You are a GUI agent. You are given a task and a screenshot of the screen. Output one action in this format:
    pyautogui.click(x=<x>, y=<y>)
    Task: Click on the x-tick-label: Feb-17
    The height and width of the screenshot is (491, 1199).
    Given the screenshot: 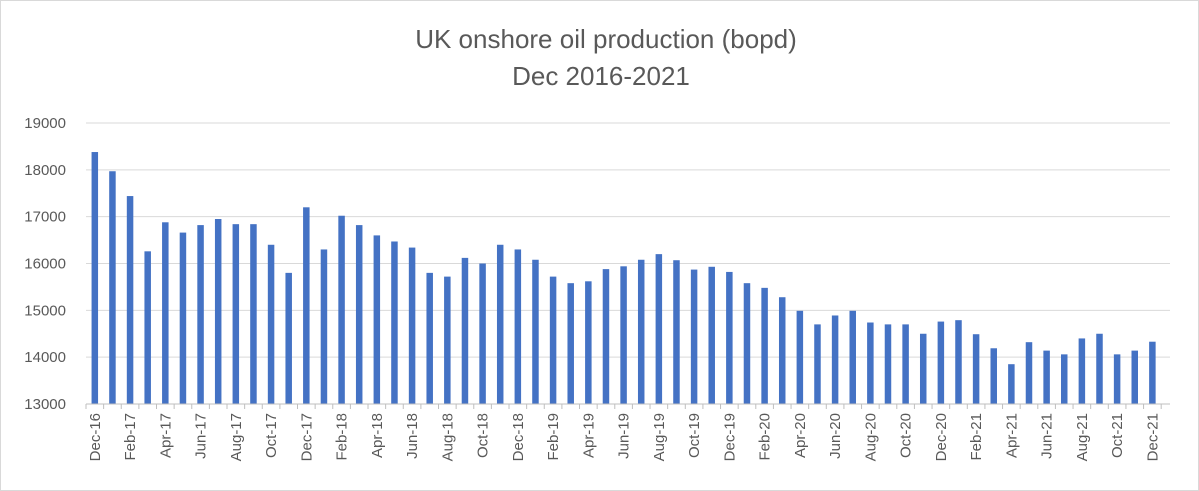 What is the action you would take?
    pyautogui.click(x=130, y=437)
    